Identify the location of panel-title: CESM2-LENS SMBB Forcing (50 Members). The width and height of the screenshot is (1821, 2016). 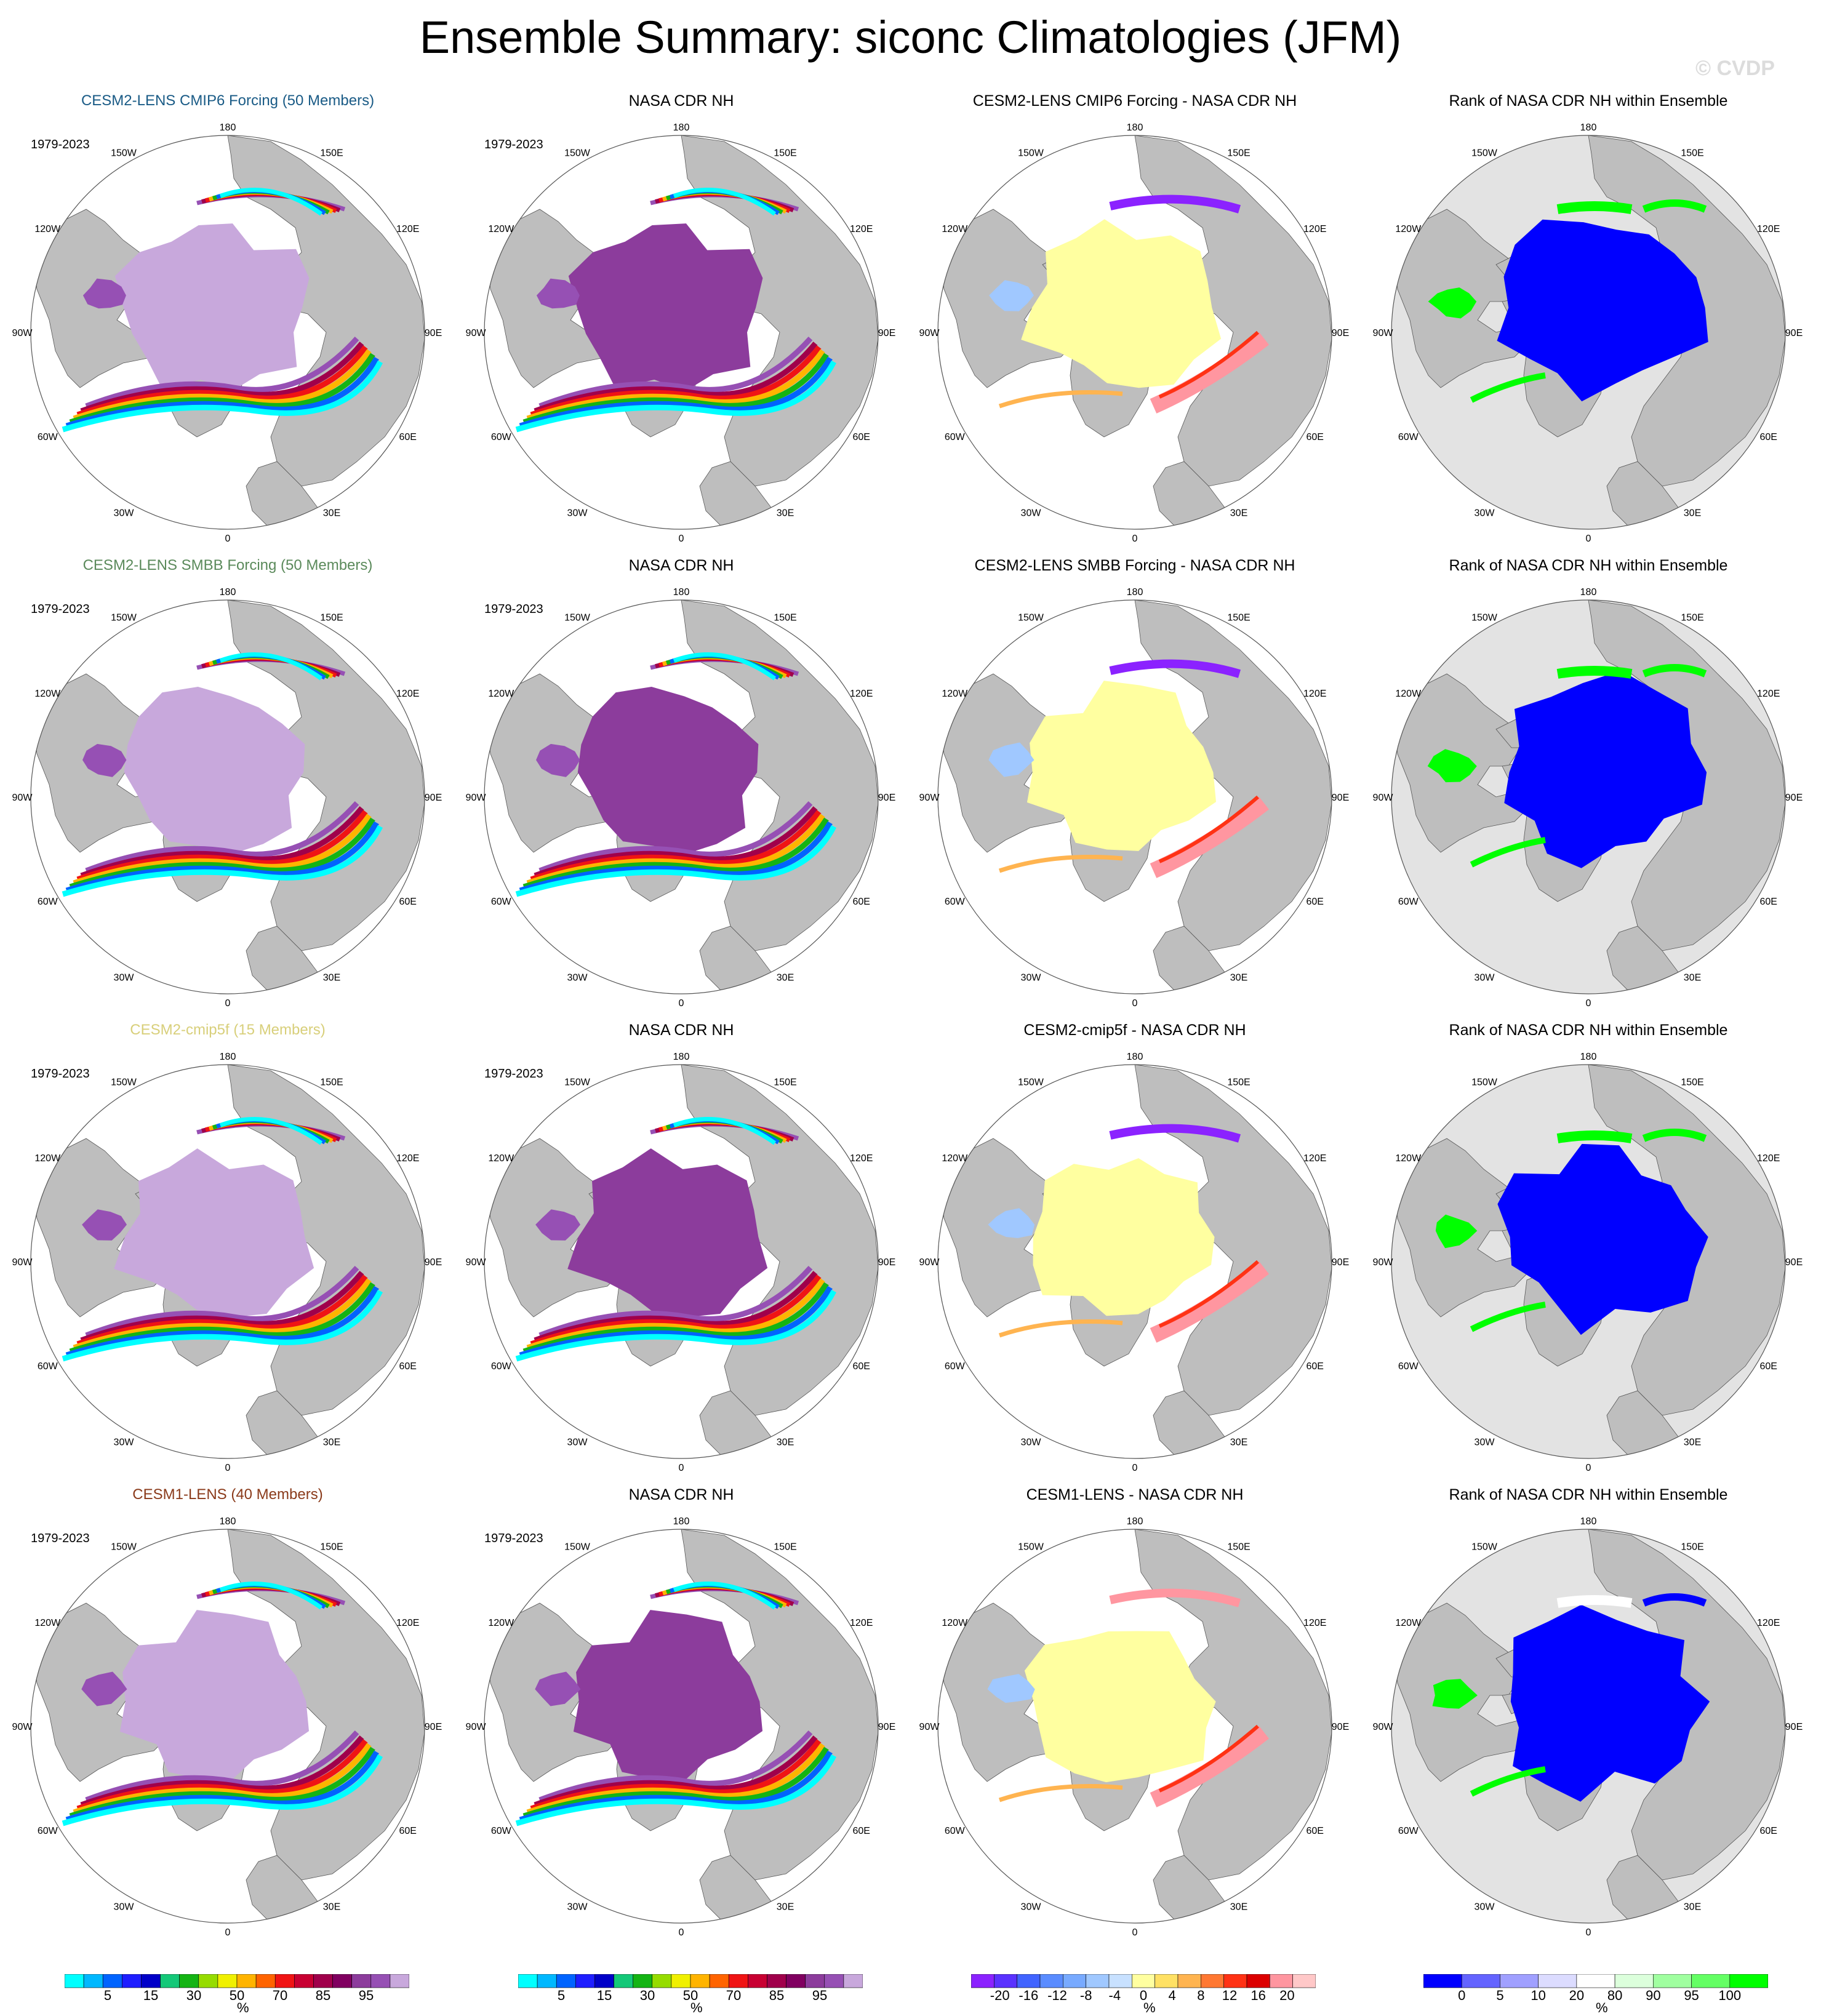
(227, 565).